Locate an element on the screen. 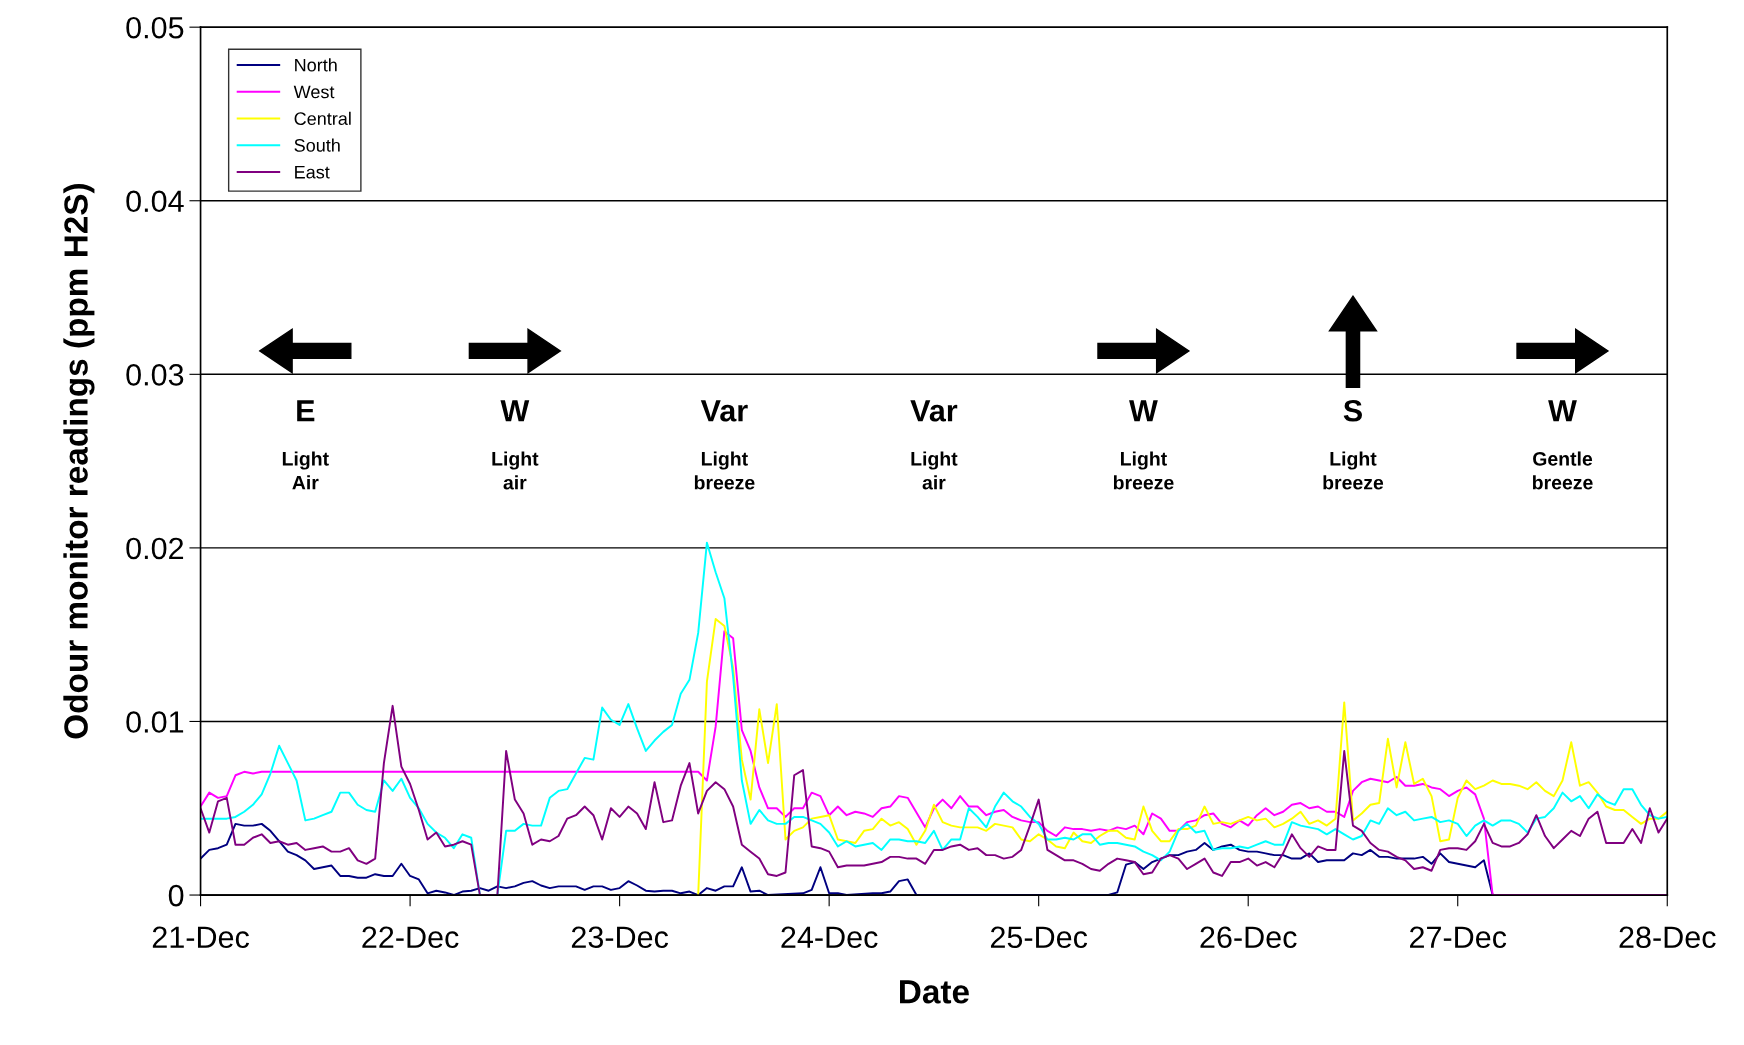  y-tick-label: 0 is located at coordinates (176, 895).